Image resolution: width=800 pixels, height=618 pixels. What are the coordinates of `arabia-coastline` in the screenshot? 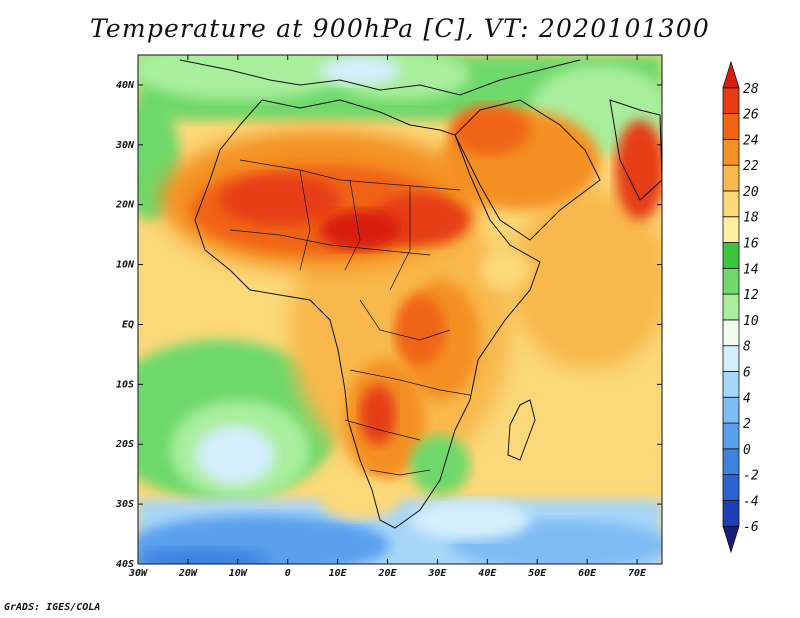 It's located at (527, 170).